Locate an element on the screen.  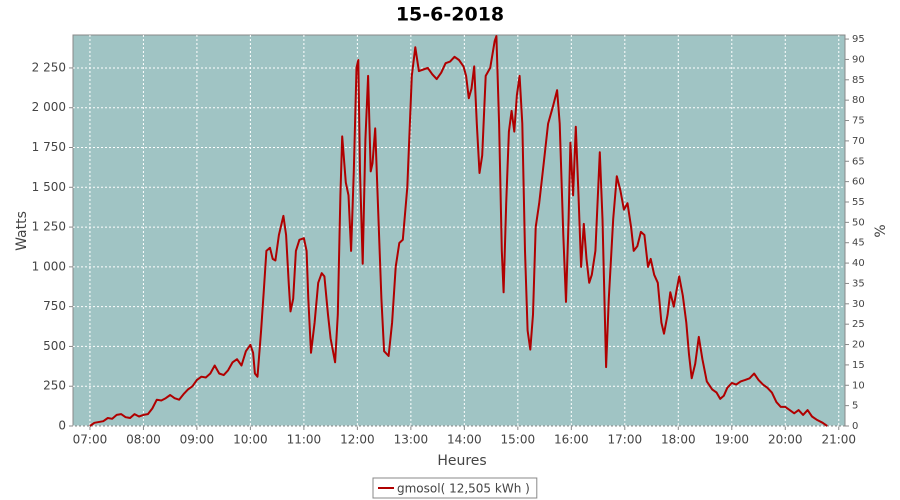
legend-box is located at coordinates (455, 488).